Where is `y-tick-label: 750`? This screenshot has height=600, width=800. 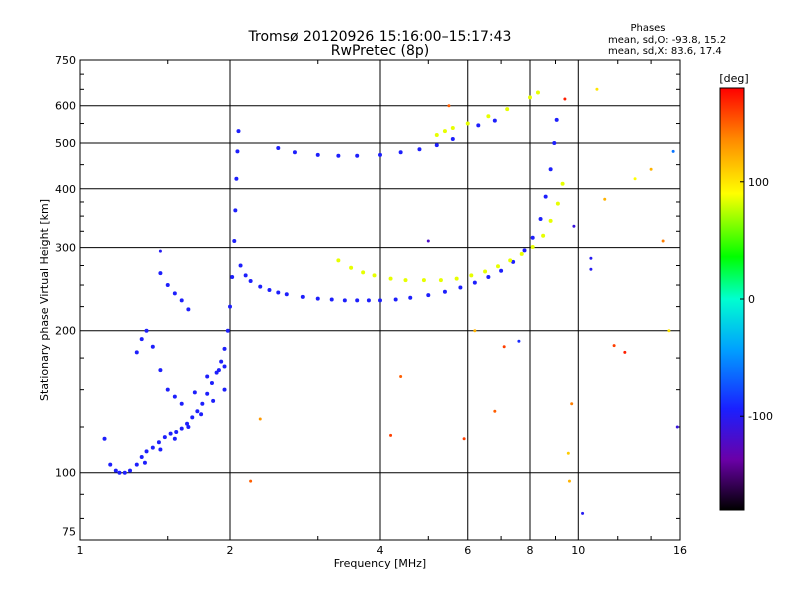 y-tick-label: 750 is located at coordinates (65, 60).